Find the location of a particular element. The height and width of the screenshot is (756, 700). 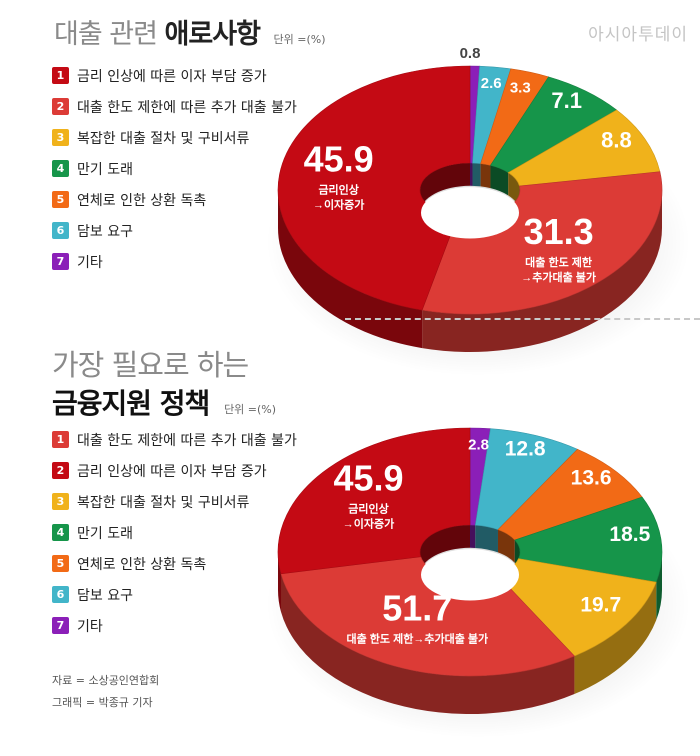

slice-value-label: 7.1 is located at coordinates (566, 100).